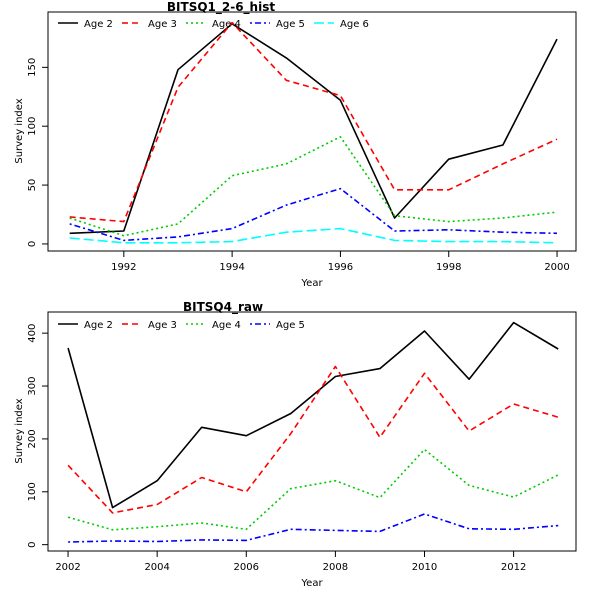 The width and height of the screenshot is (600, 600). What do you see at coordinates (32, 438) in the screenshot?
I see `y-tick-label: 200` at bounding box center [32, 438].